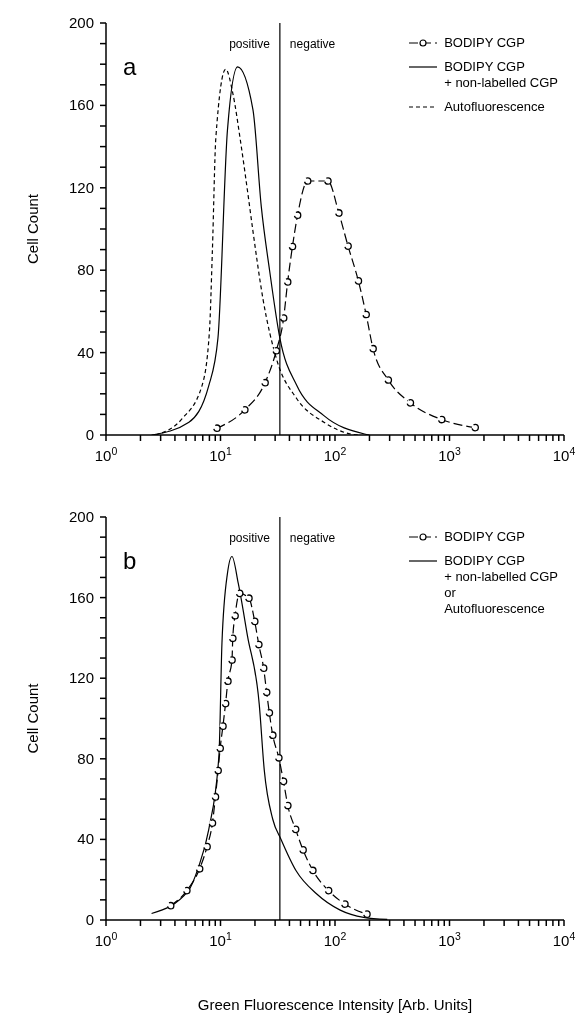 Image resolution: width=588 pixels, height=1035 pixels. Describe the element at coordinates (130, 67) in the screenshot. I see `text: a` at that location.